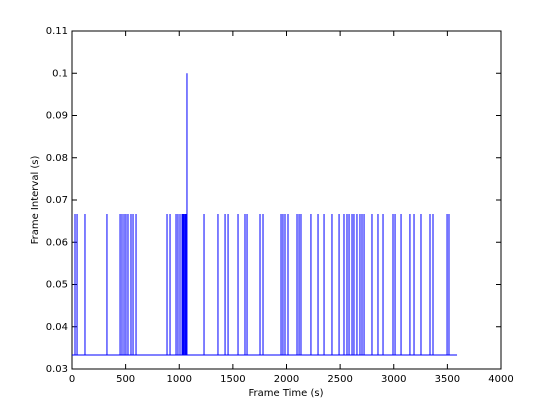 This screenshot has height=414, width=553. I want to click on x-tick-label: 1500, so click(232, 379).